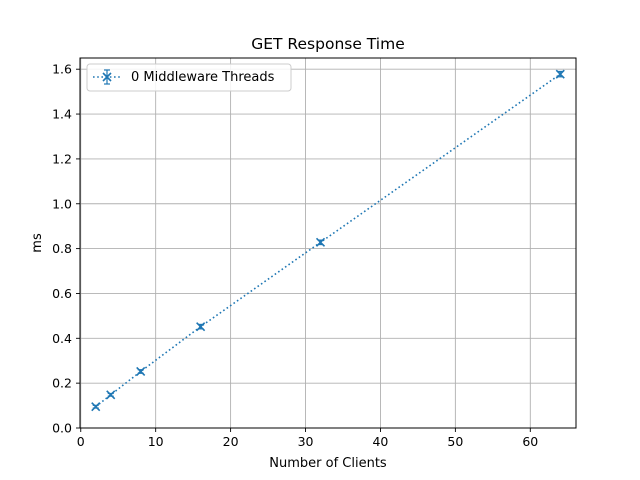 The height and width of the screenshot is (480, 640). What do you see at coordinates (62, 248) in the screenshot?
I see `y-tick-label: 0.8` at bounding box center [62, 248].